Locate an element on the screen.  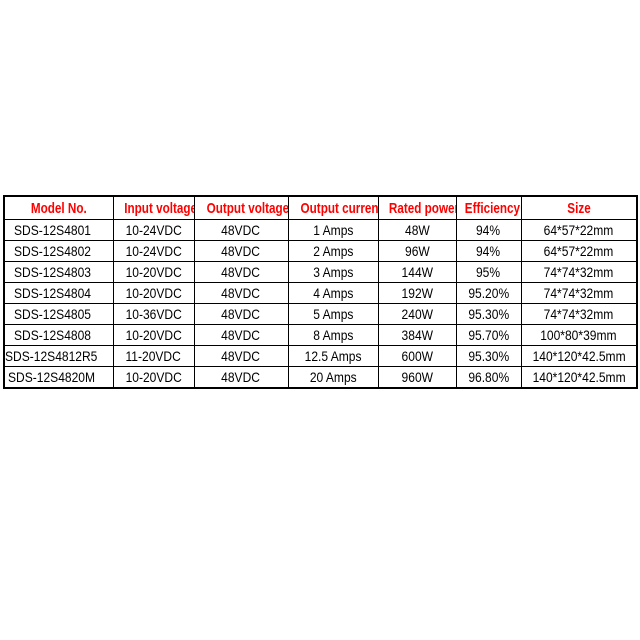
cell-rated-power: 96W is located at coordinates (417, 251).